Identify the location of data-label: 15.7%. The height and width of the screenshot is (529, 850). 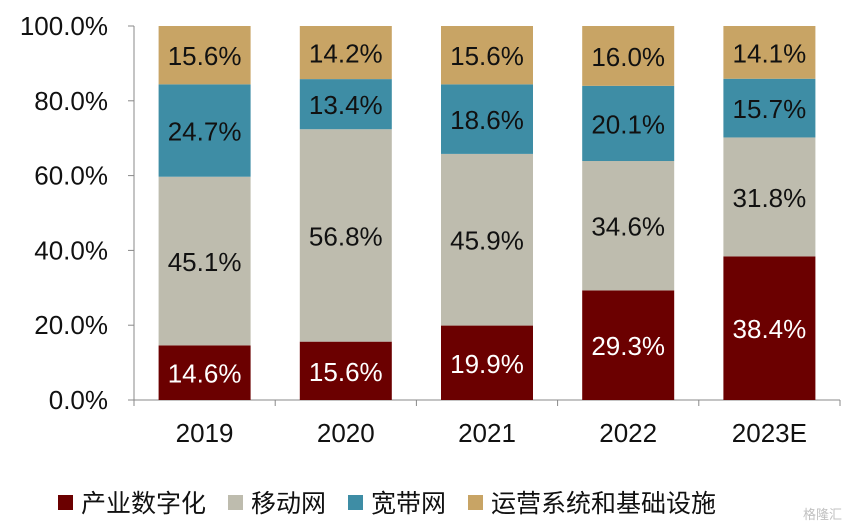
(770, 109).